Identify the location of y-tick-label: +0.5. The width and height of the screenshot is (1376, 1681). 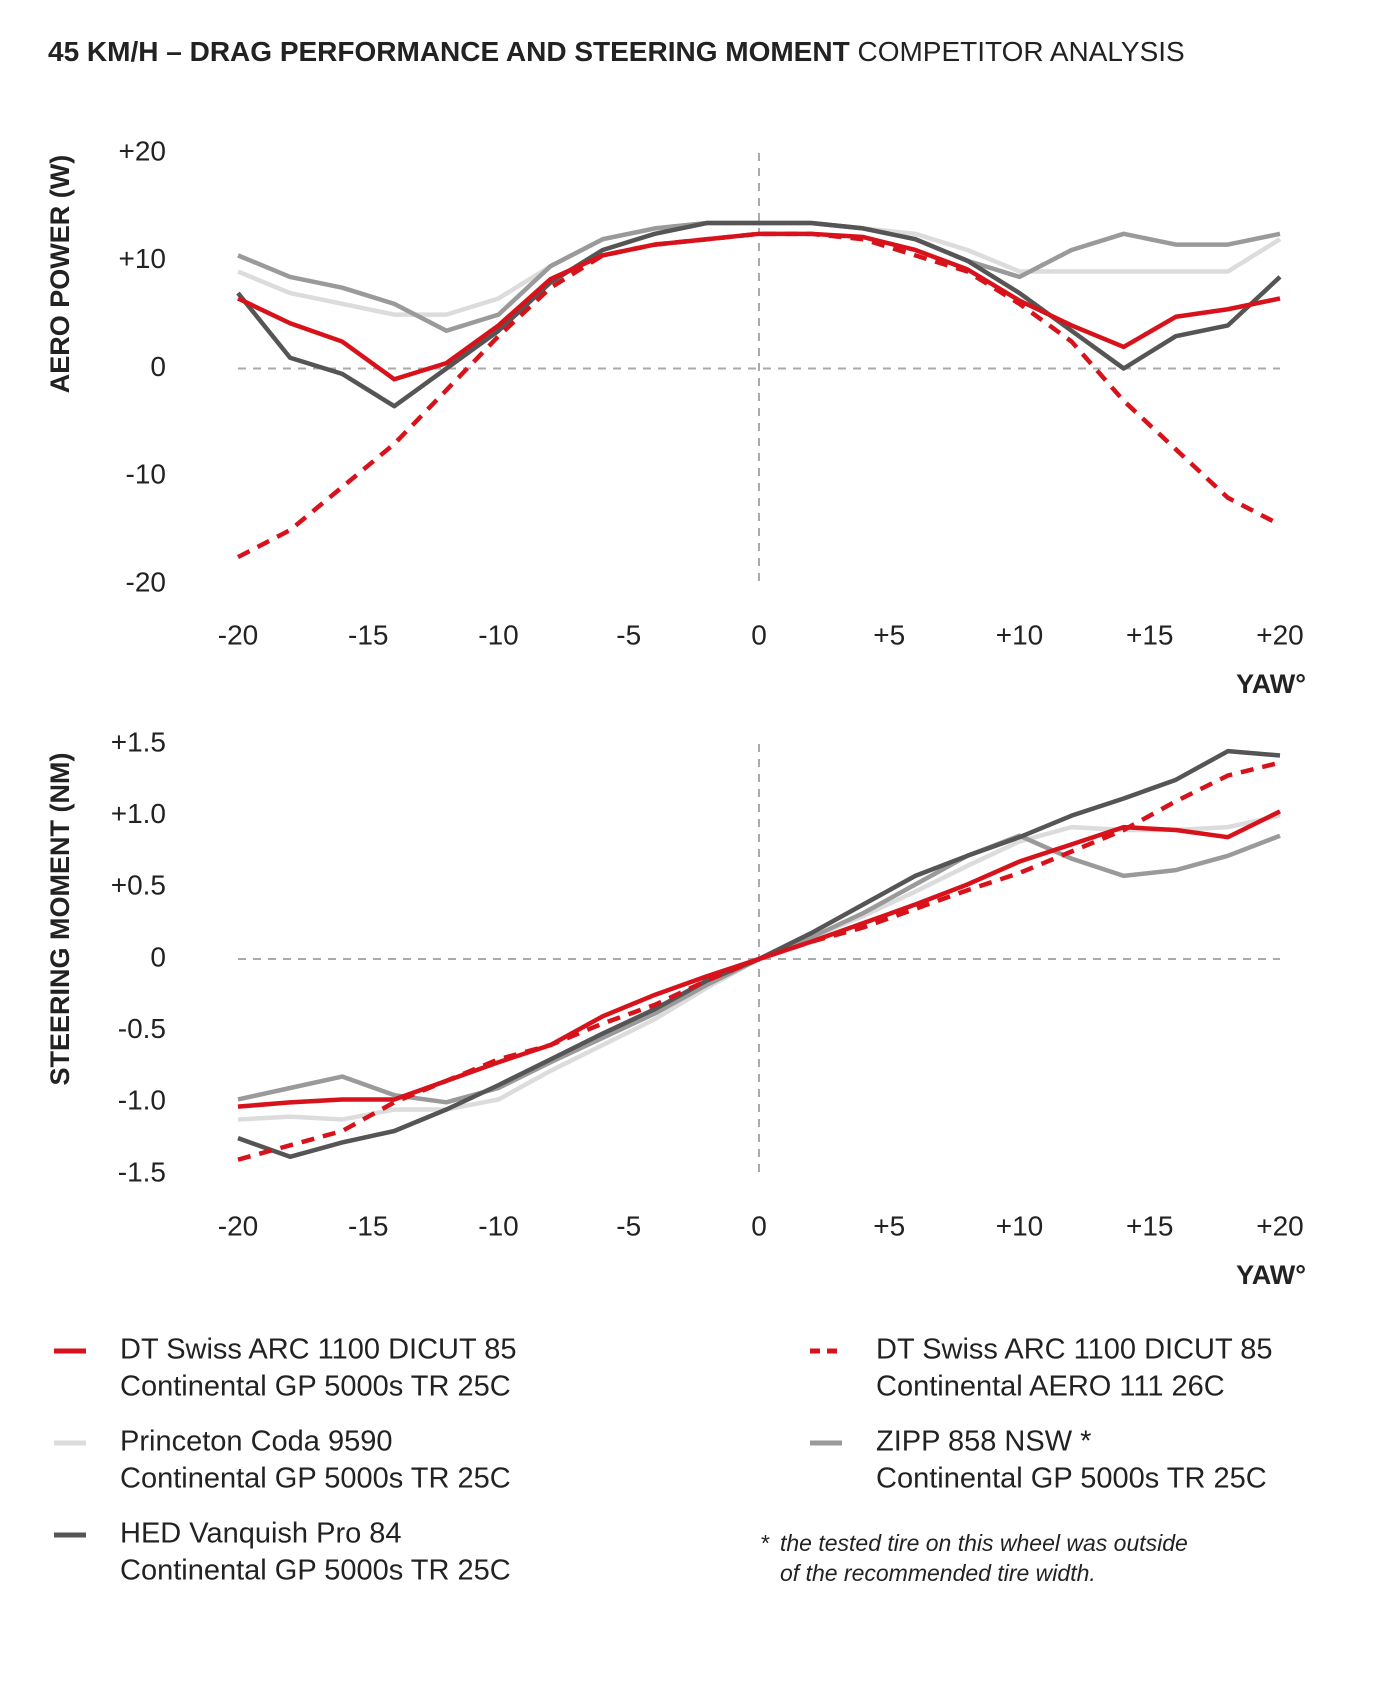
(138, 885).